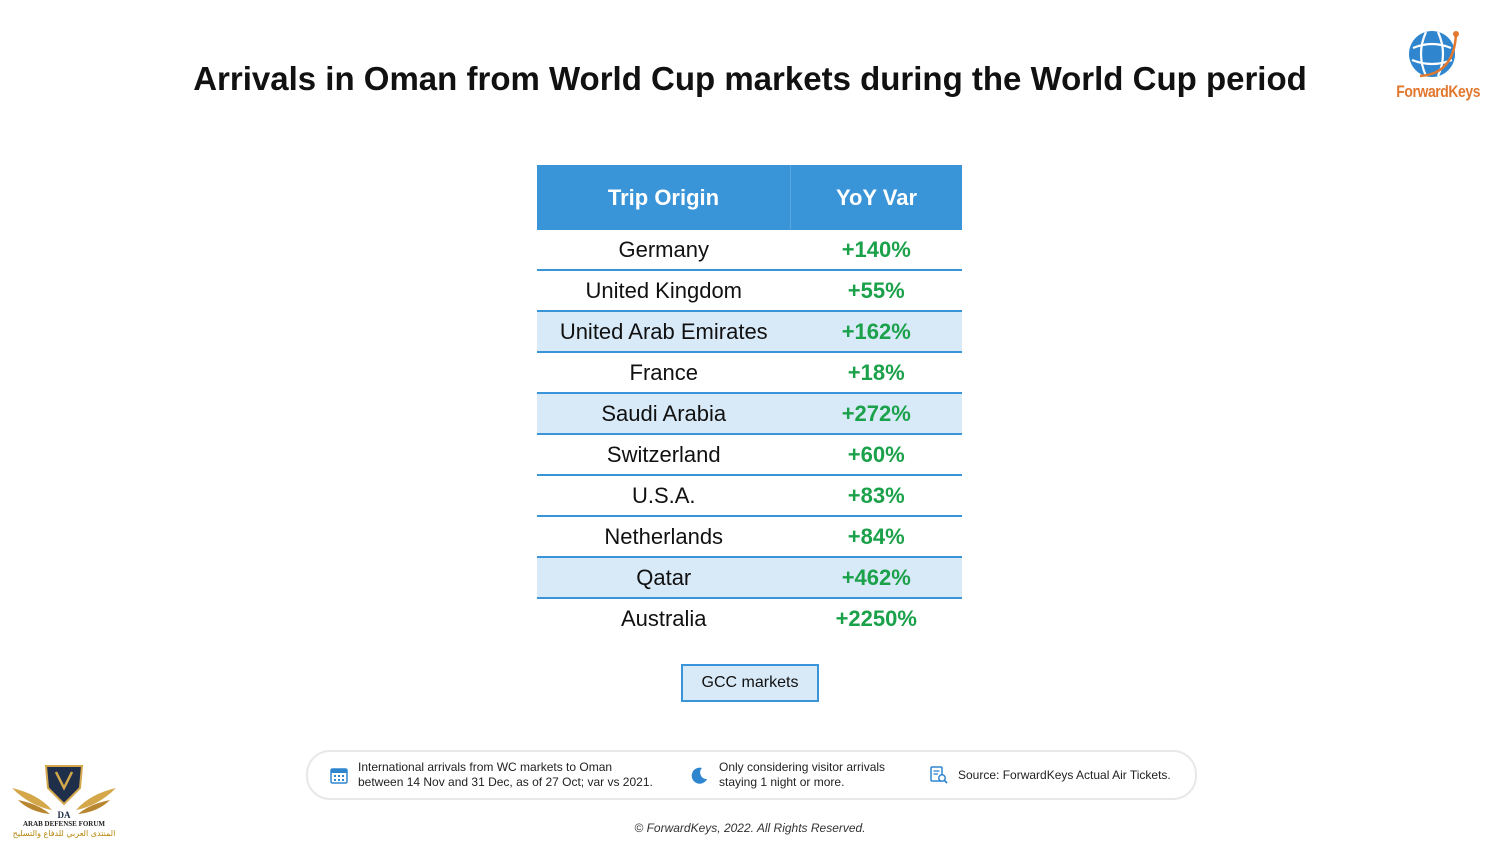 The image size is (1500, 844). What do you see at coordinates (876, 197) in the screenshot?
I see `column-header-yoy: YoY Var` at bounding box center [876, 197].